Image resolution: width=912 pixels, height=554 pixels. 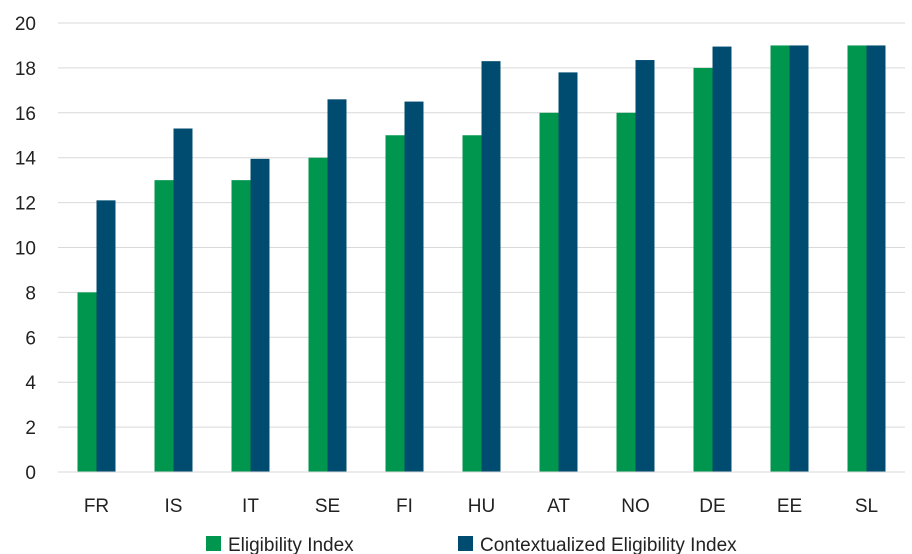 I want to click on bar-eligibility-index-at, so click(x=549, y=292).